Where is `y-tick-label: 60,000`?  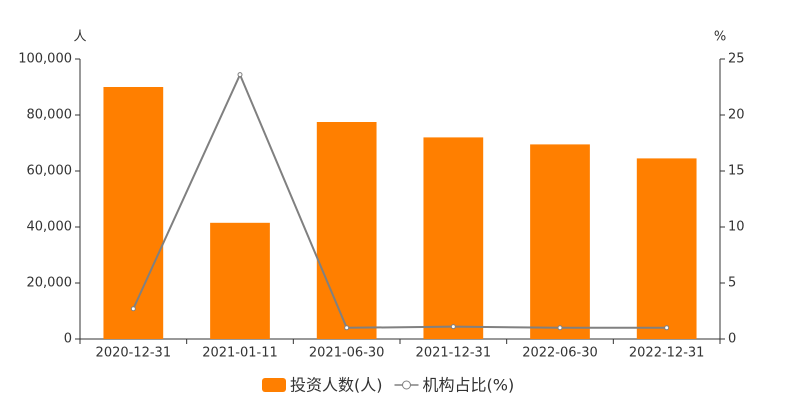
y-tick-label: 60,000 is located at coordinates (50, 171).